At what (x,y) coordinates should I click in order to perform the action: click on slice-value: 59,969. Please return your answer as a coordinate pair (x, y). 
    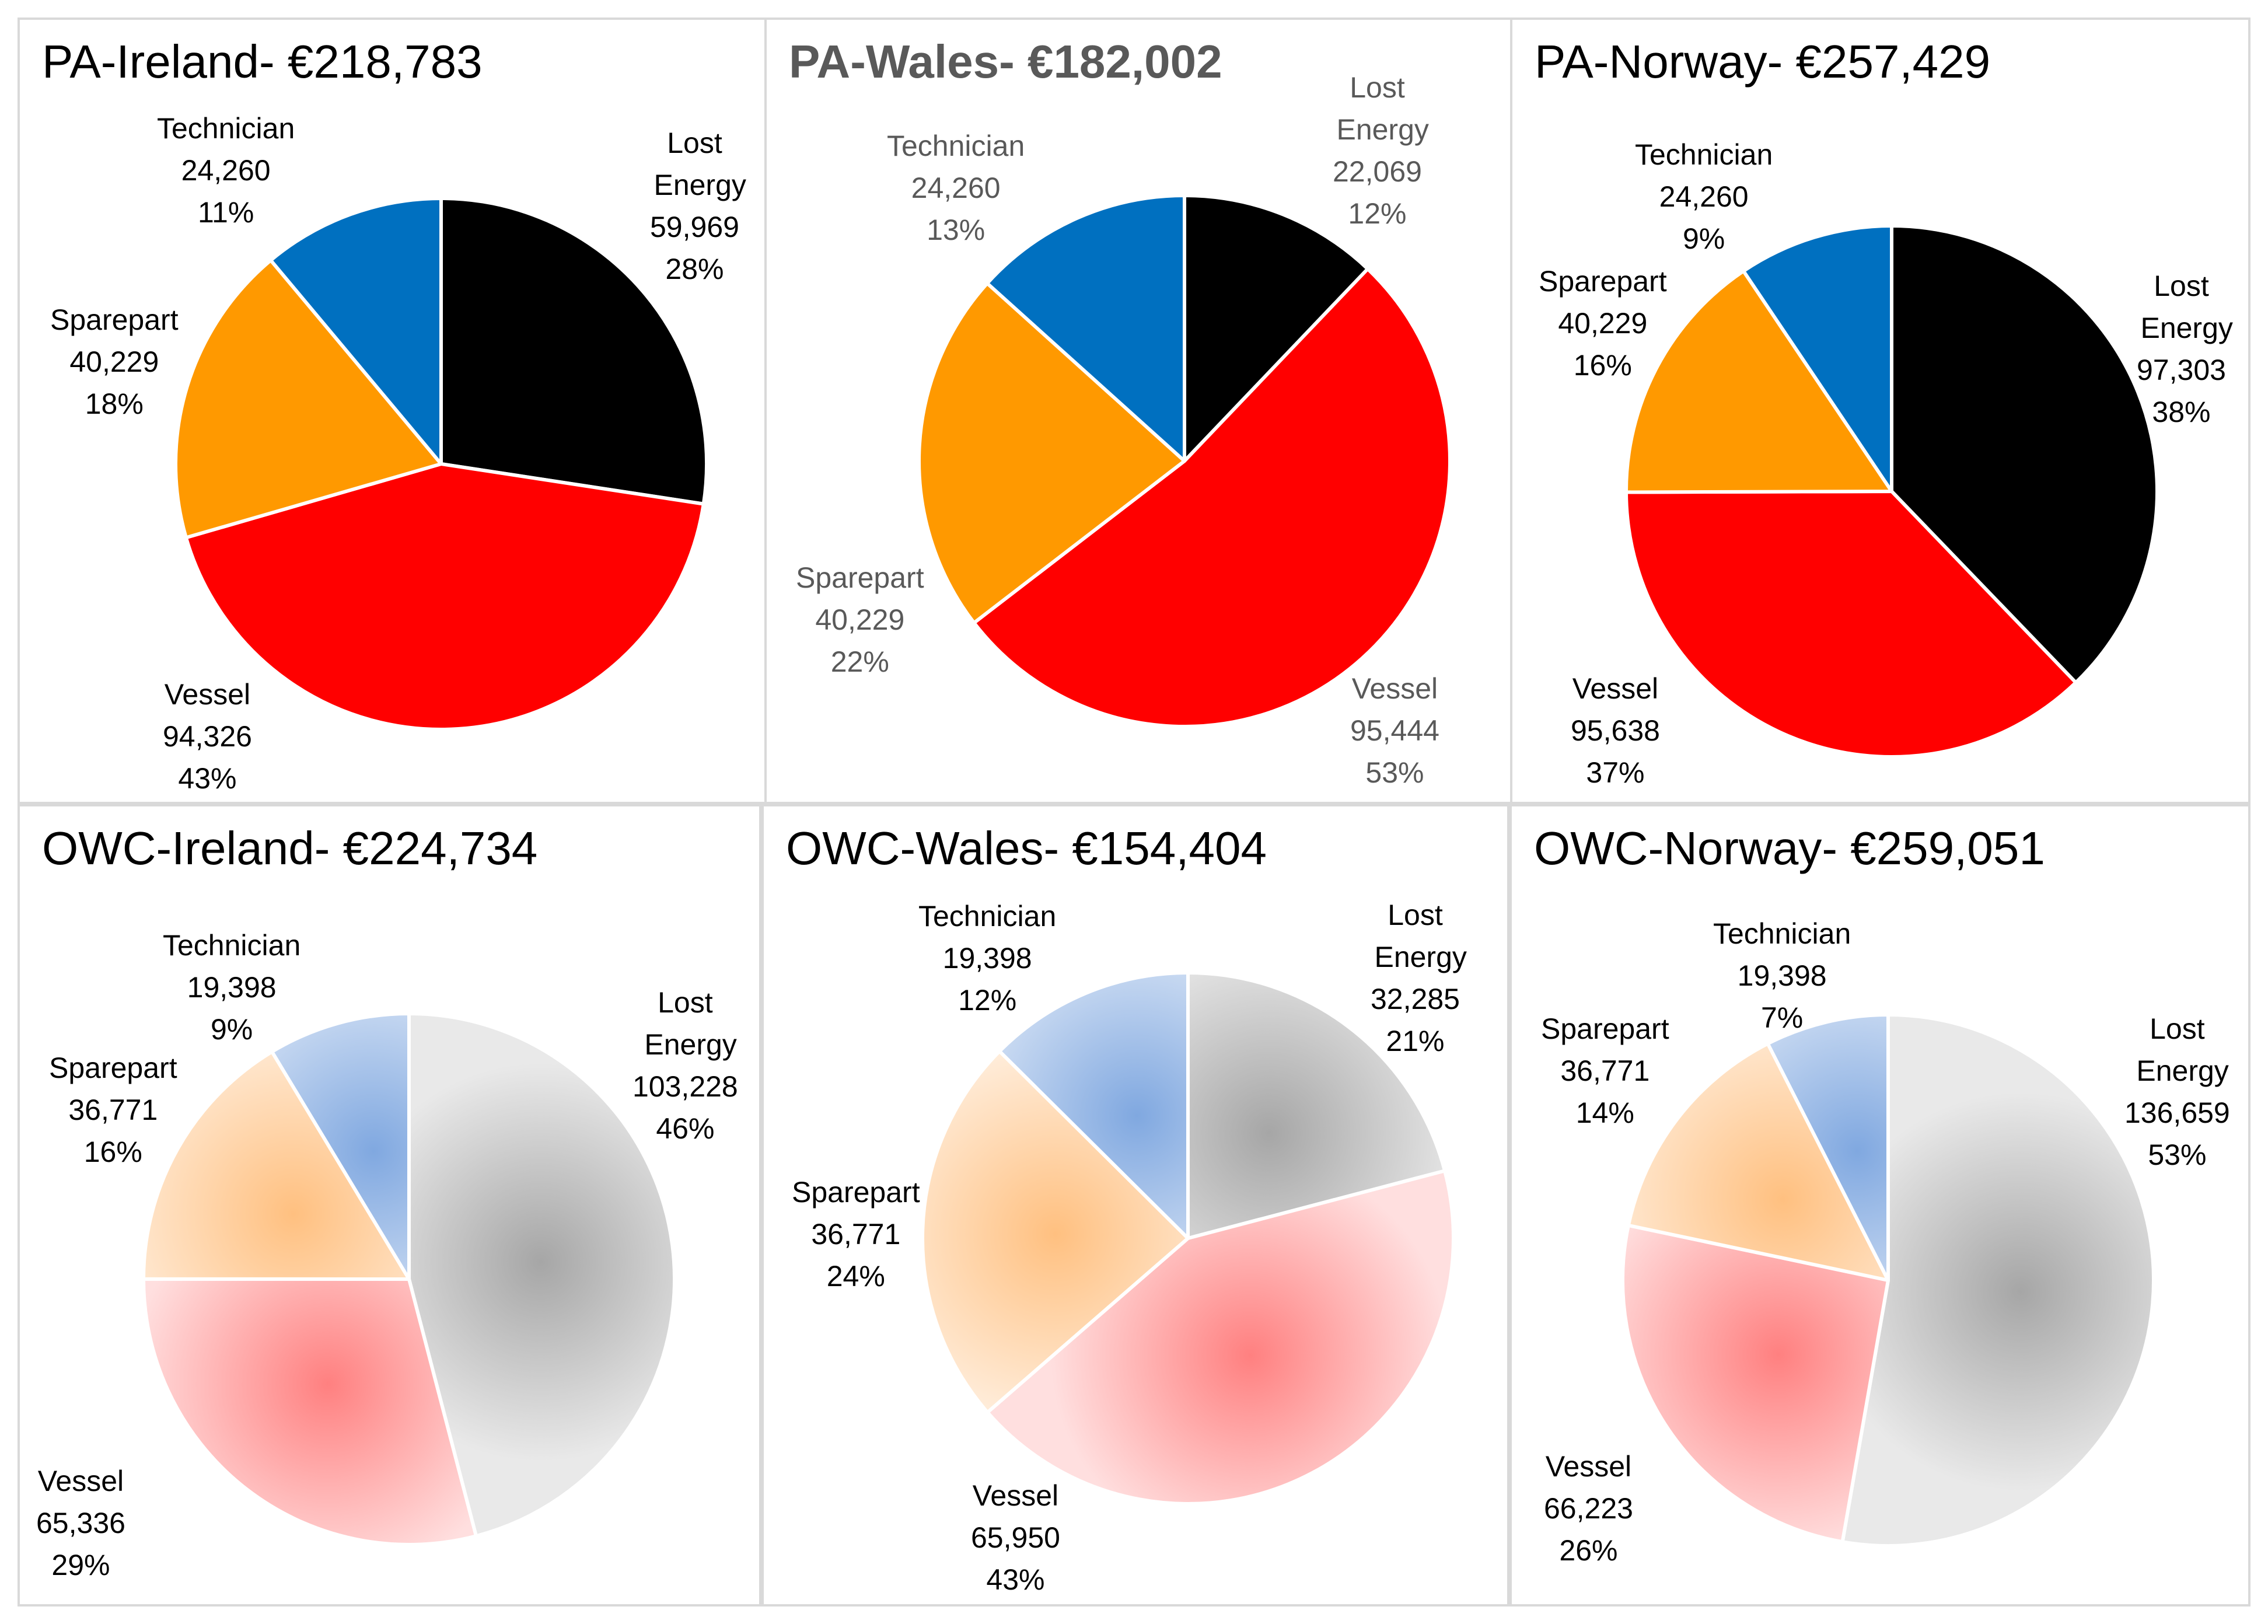
    Looking at the image, I should click on (694, 227).